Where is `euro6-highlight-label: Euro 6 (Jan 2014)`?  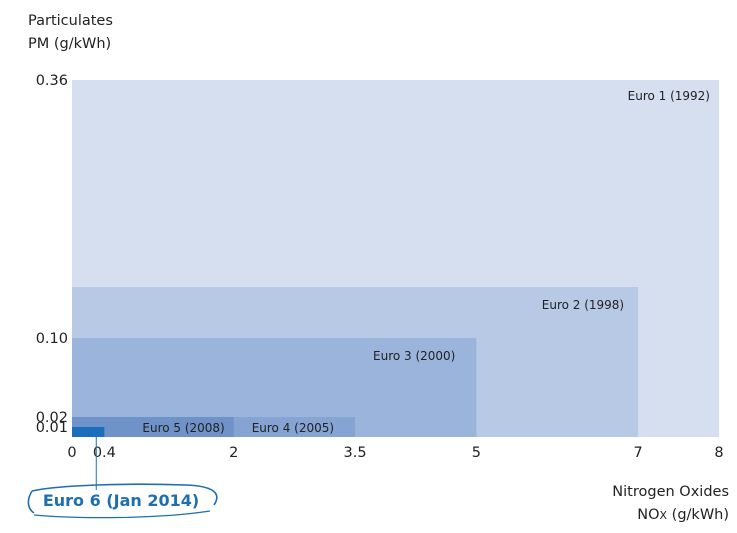
euro6-highlight-label: Euro 6 (Jan 2014) is located at coordinates (121, 500).